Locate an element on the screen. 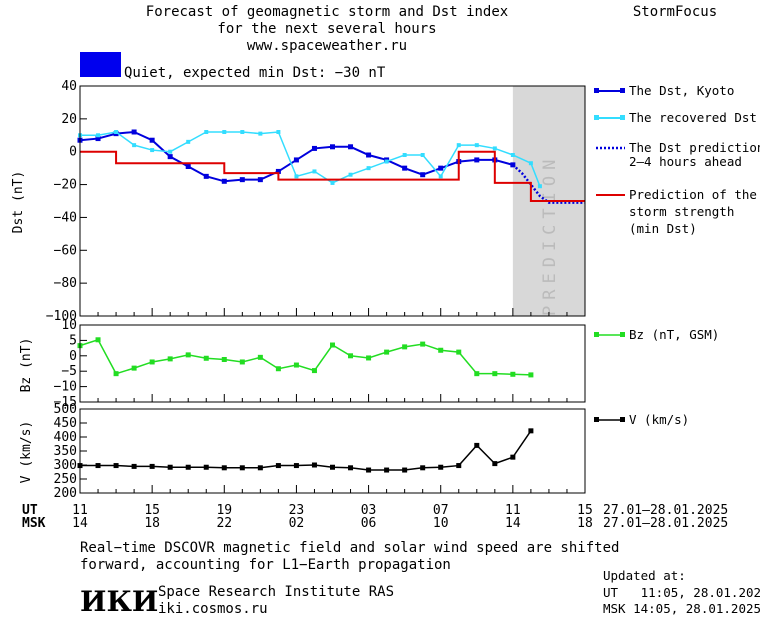 The width and height of the screenshot is (760, 620). legend-dst-prediction-label-1: The Dst prediction is located at coordinates (694, 147).